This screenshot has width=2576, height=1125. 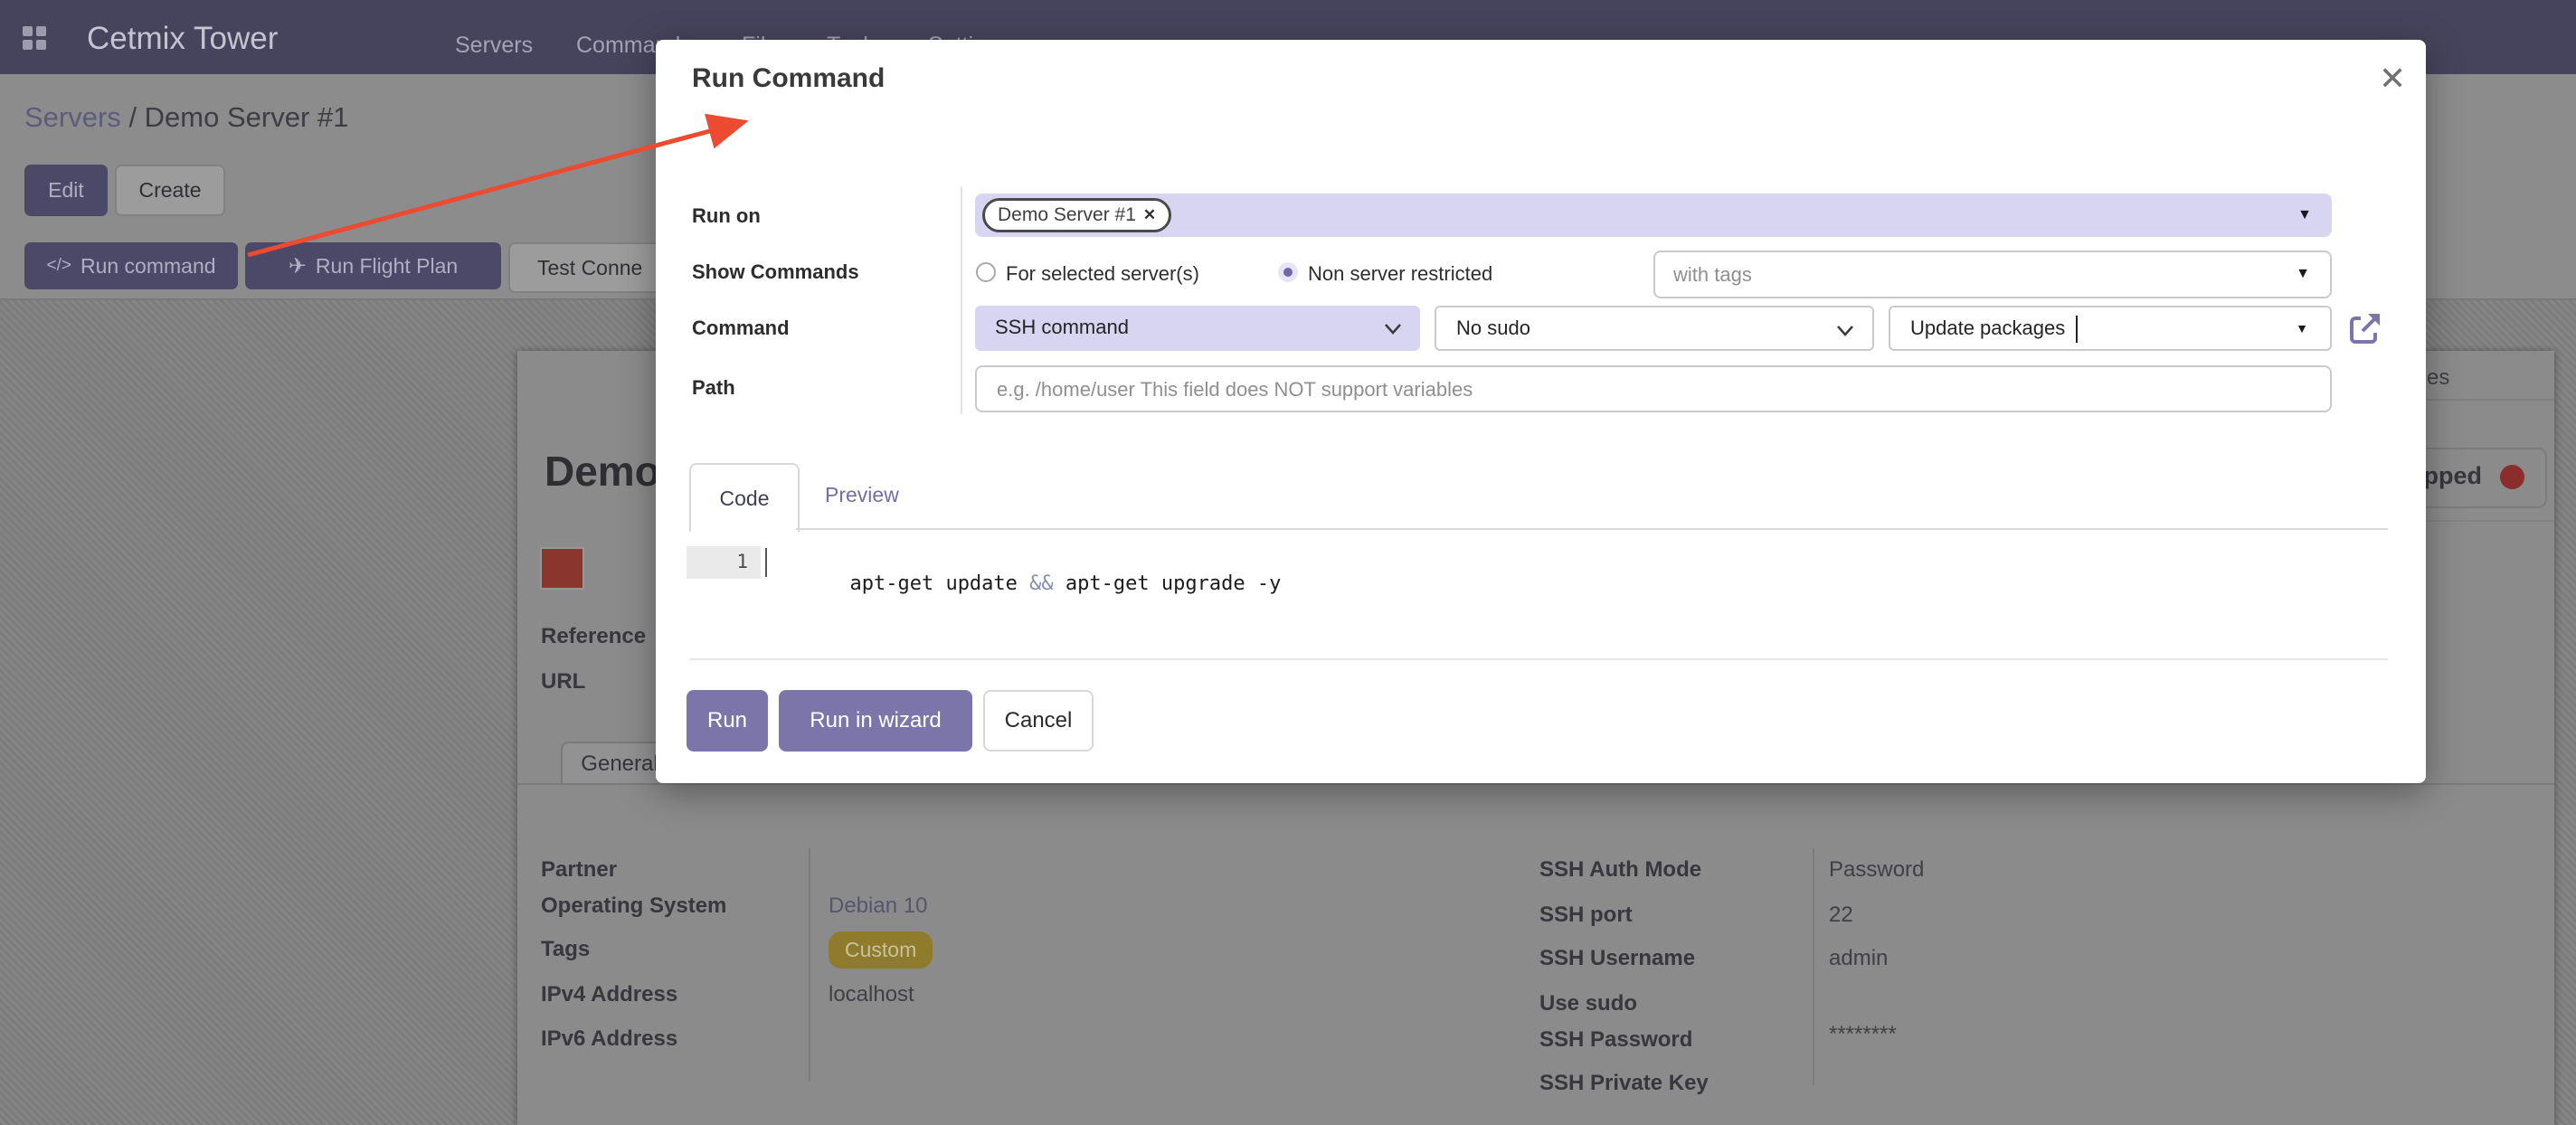 I want to click on breadcrumb-parent: Servers, so click(x=72, y=117).